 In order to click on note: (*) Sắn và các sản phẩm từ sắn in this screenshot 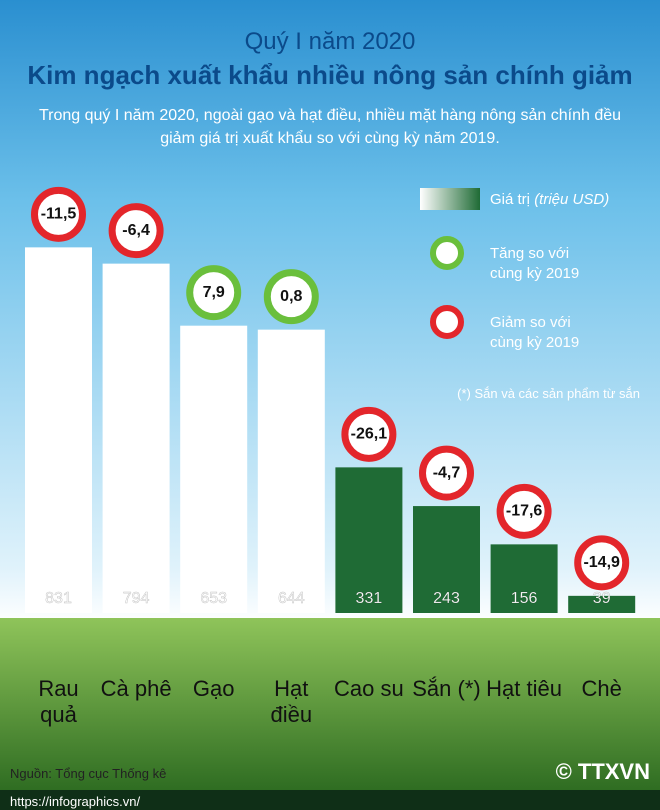, I will do `click(548, 393)`.